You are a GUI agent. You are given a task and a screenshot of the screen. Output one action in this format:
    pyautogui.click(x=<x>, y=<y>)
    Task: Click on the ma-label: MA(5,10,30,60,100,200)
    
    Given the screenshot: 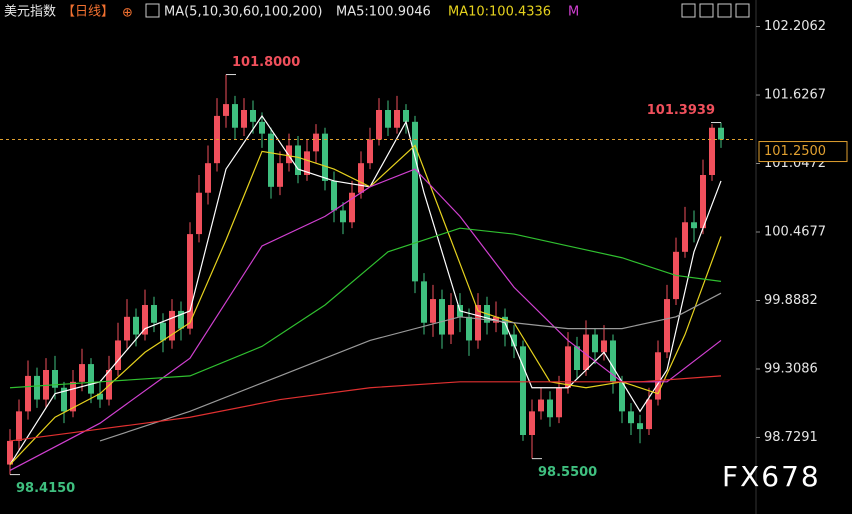 What is the action you would take?
    pyautogui.click(x=243, y=12)
    